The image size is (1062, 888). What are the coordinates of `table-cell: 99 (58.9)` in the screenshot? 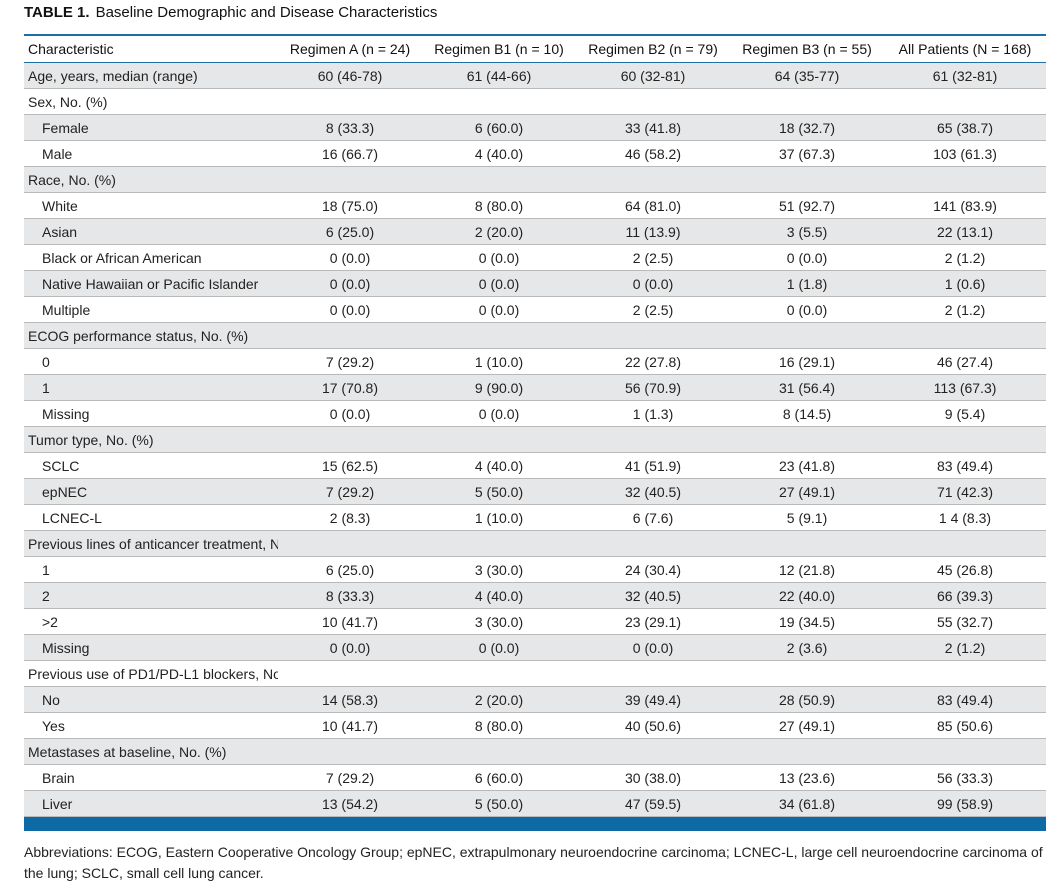 It's located at (965, 803).